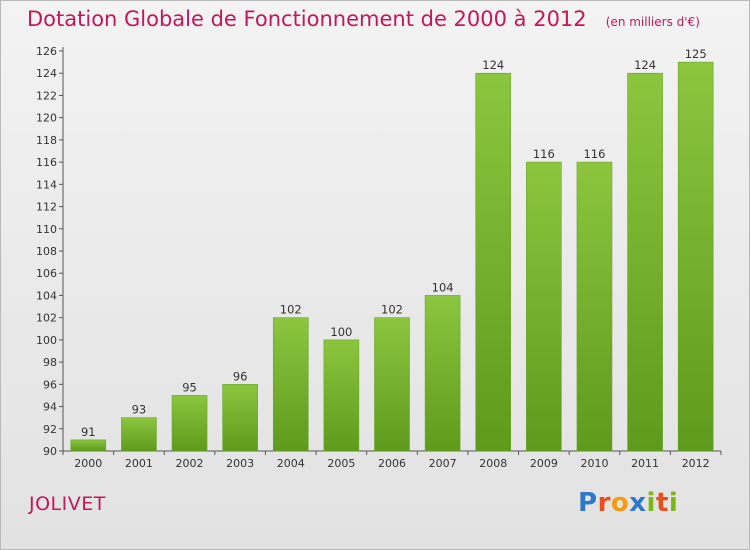 This screenshot has height=550, width=750. Describe the element at coordinates (443, 463) in the screenshot. I see `x-tick-label: 2007` at that location.